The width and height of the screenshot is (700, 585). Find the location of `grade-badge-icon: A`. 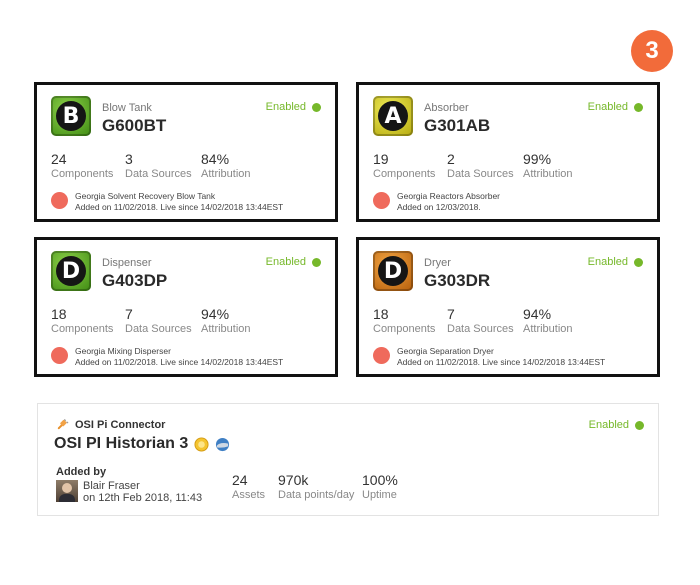

grade-badge-icon: A is located at coordinates (393, 116).